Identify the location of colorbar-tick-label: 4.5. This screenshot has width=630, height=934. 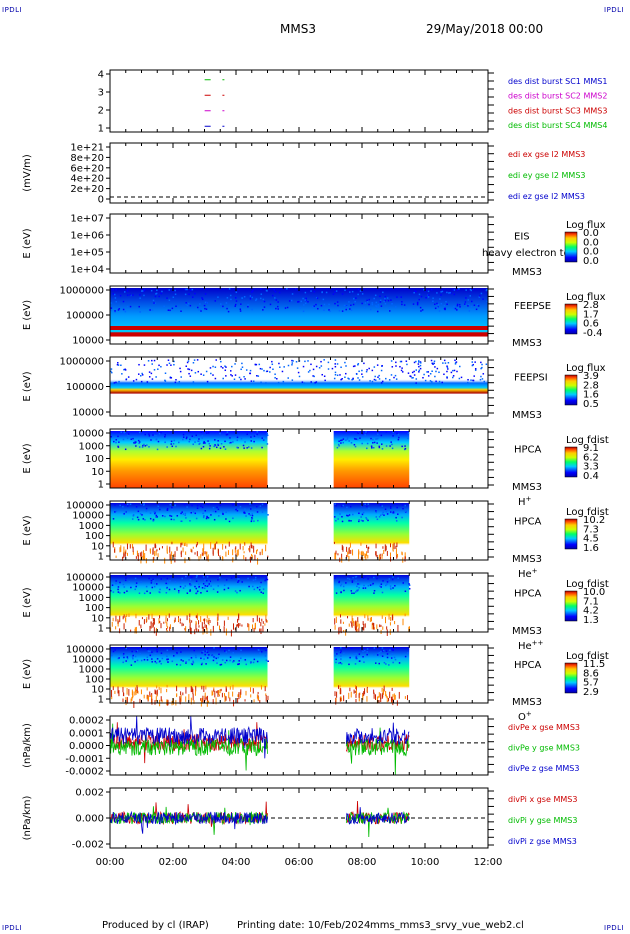
(591, 539).